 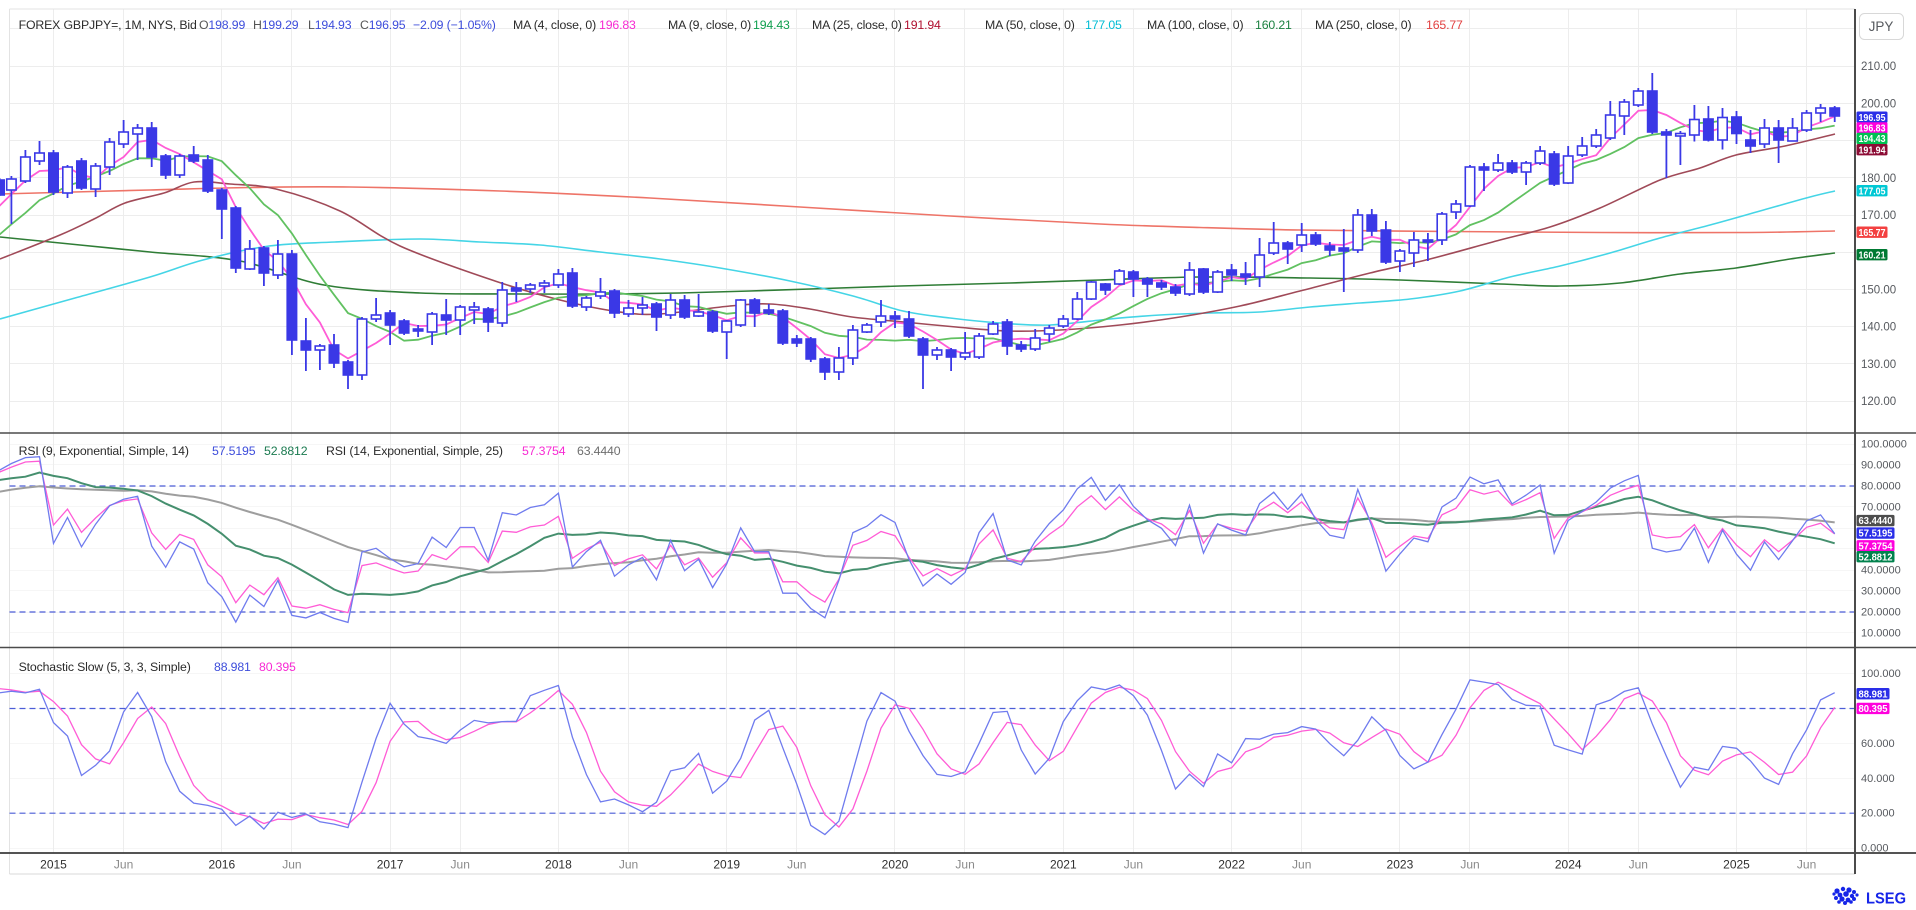 What do you see at coordinates (554, 25) in the screenshot?
I see `svg-text: MA (4, close, 0)` at bounding box center [554, 25].